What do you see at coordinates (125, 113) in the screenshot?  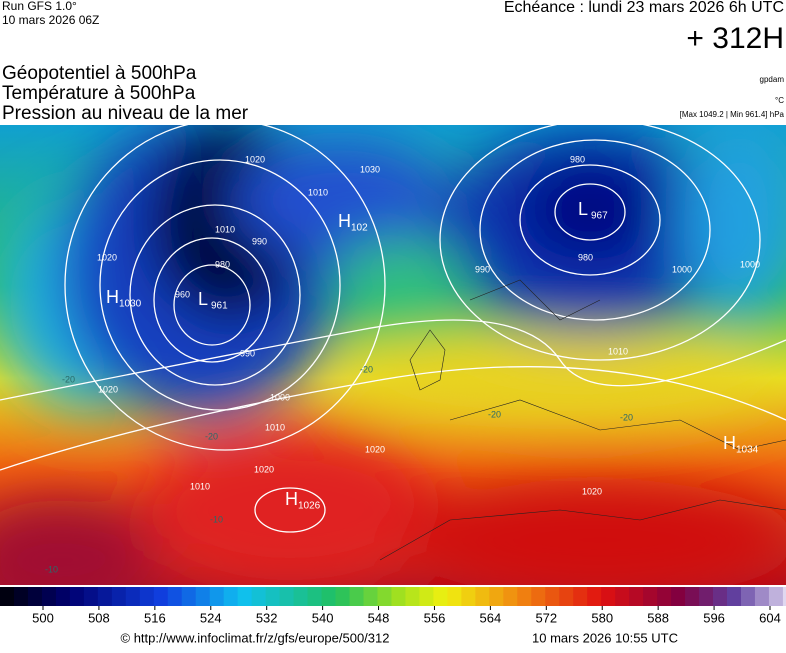 I see `title: Pression au niveau de la mer` at bounding box center [125, 113].